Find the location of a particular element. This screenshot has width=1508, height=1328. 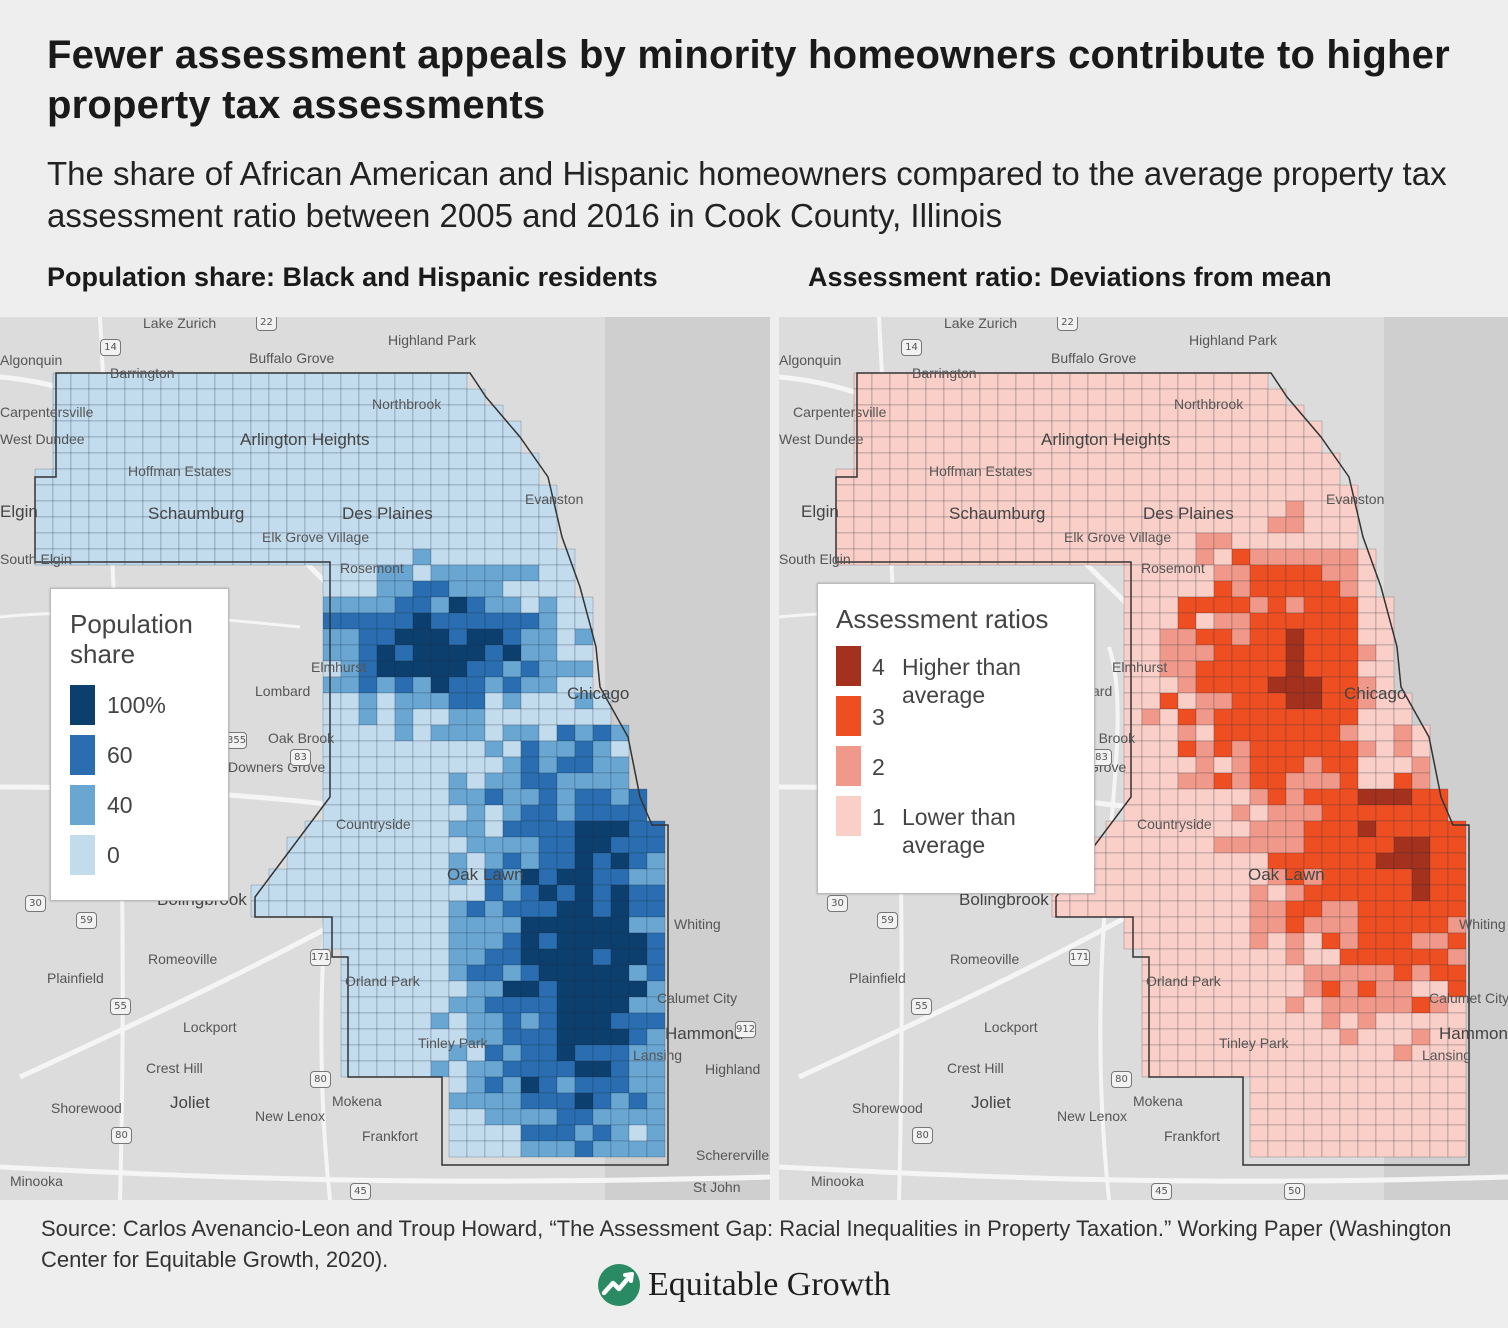

place-label: Tinley Park is located at coordinates (1254, 1043).